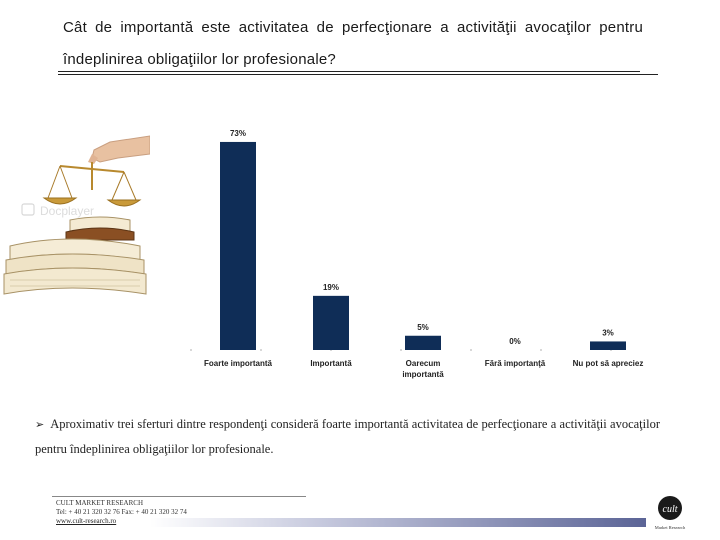 Image resolution: width=720 pixels, height=540 pixels. I want to click on title-divider-secondary, so click(358, 74).